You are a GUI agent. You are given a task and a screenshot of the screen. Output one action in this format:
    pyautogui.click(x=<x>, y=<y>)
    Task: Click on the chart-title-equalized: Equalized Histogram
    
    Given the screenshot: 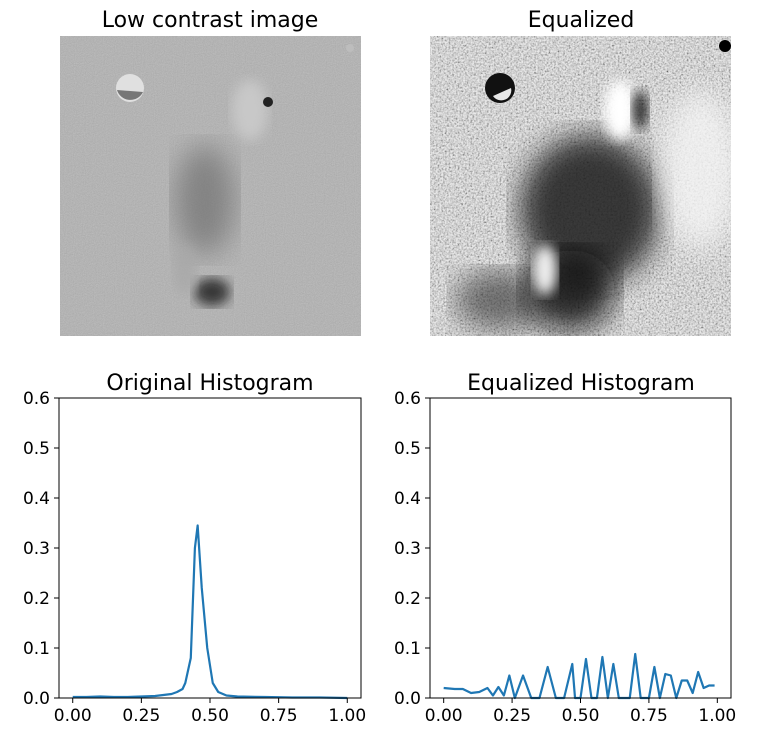 What is the action you would take?
    pyautogui.click(x=581, y=383)
    